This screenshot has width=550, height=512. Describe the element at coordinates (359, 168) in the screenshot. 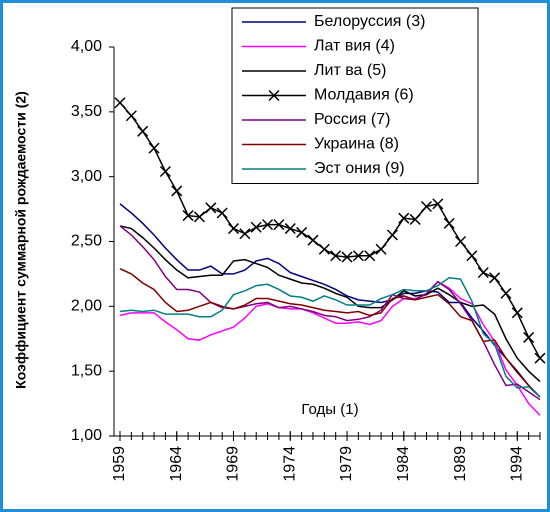

I see `legend-label: Эст ония (9)` at that location.